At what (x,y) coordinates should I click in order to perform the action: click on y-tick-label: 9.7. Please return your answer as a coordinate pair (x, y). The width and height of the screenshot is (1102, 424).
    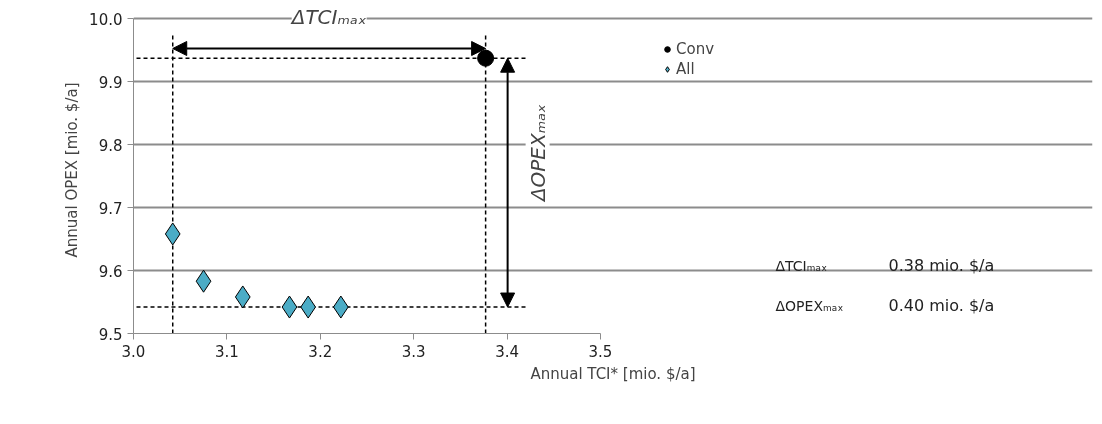
    Looking at the image, I should click on (110, 208).